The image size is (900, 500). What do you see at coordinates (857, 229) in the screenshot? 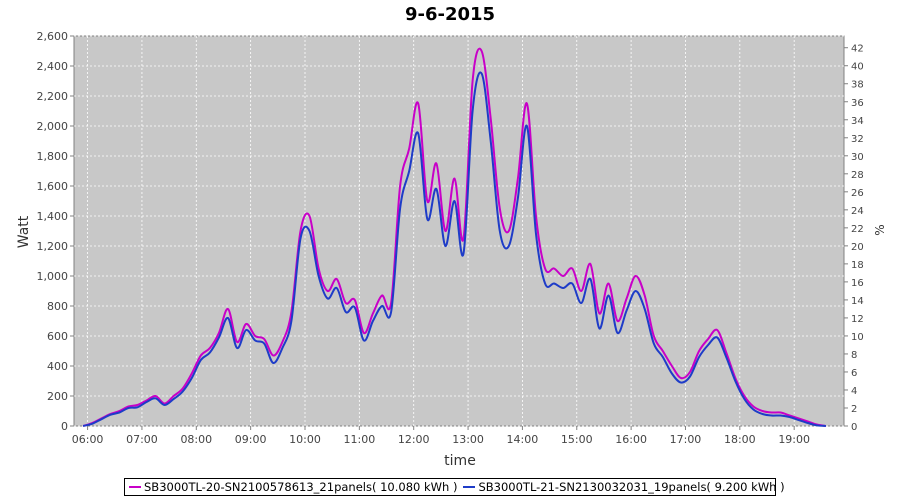
I see `y2-tick-label: 22` at bounding box center [857, 229].